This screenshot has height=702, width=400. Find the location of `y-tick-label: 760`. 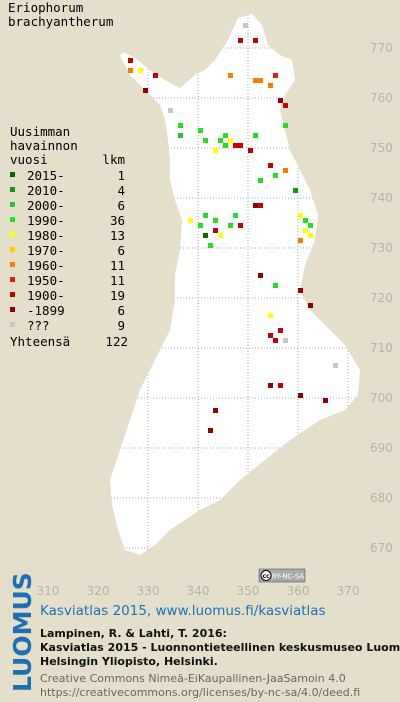

y-tick-label: 760 is located at coordinates (381, 98).